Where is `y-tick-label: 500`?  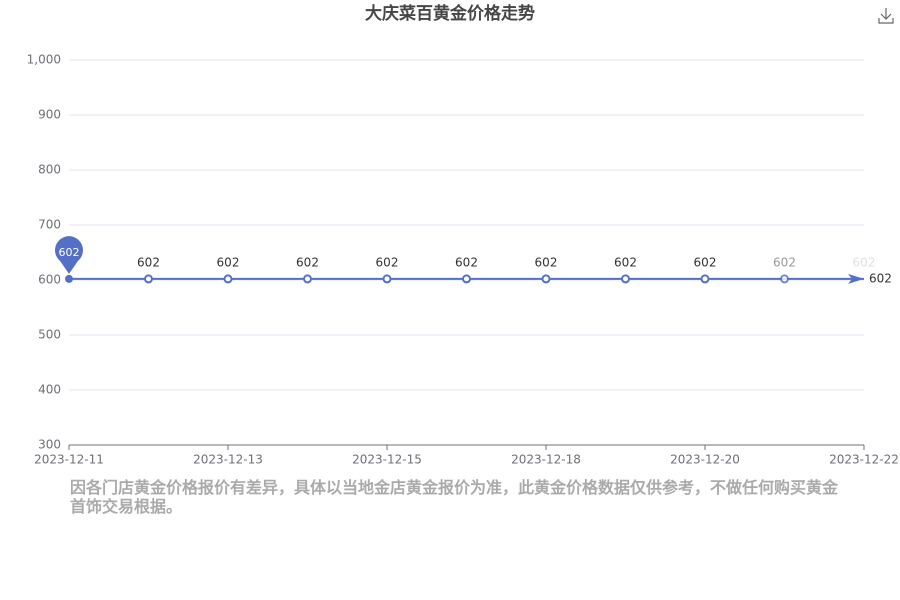
y-tick-label: 500 is located at coordinates (49, 335).